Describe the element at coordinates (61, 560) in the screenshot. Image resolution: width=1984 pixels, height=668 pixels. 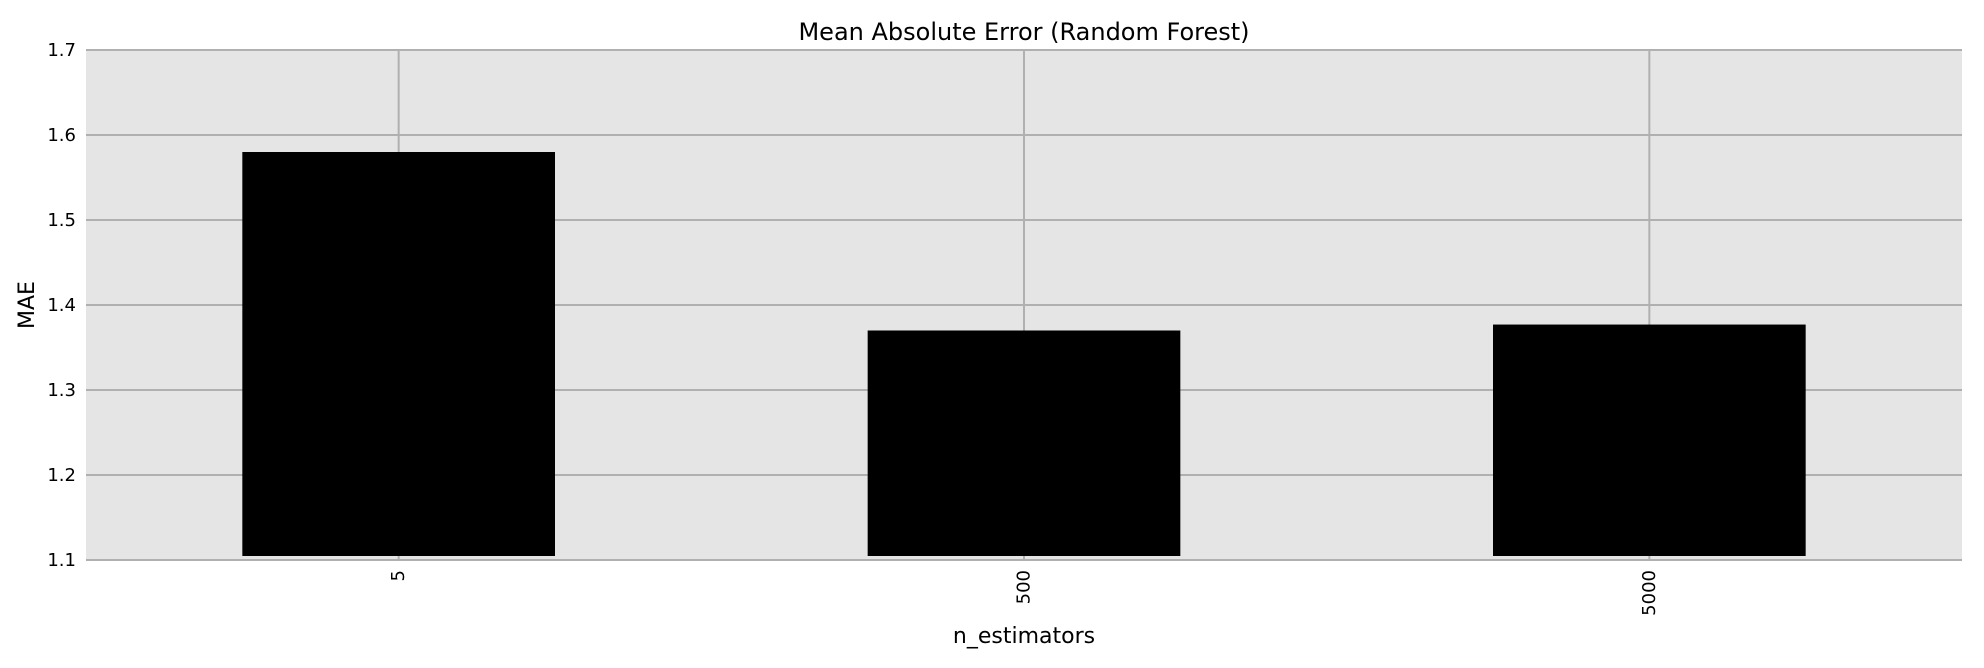
I see `y-tick-label: 1.1` at that location.